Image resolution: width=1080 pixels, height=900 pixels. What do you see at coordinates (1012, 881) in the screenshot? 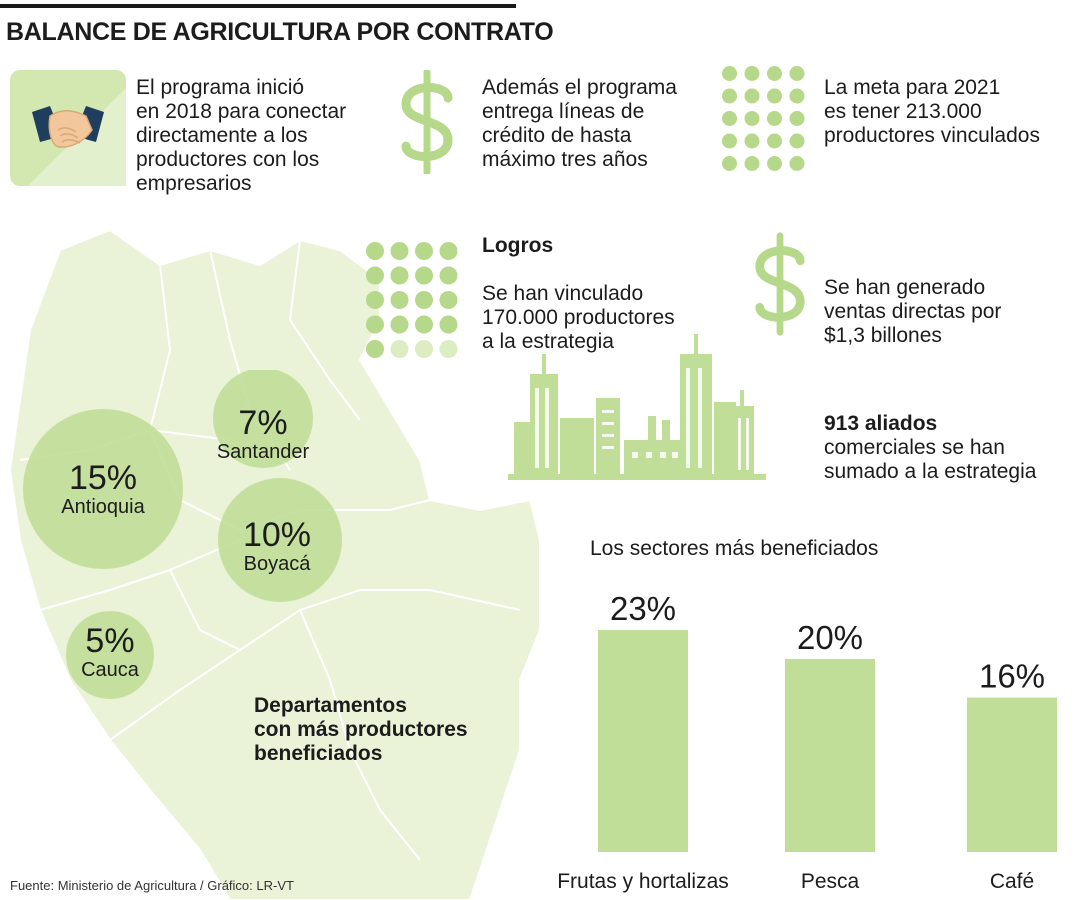
I see `category-label: Café` at bounding box center [1012, 881].